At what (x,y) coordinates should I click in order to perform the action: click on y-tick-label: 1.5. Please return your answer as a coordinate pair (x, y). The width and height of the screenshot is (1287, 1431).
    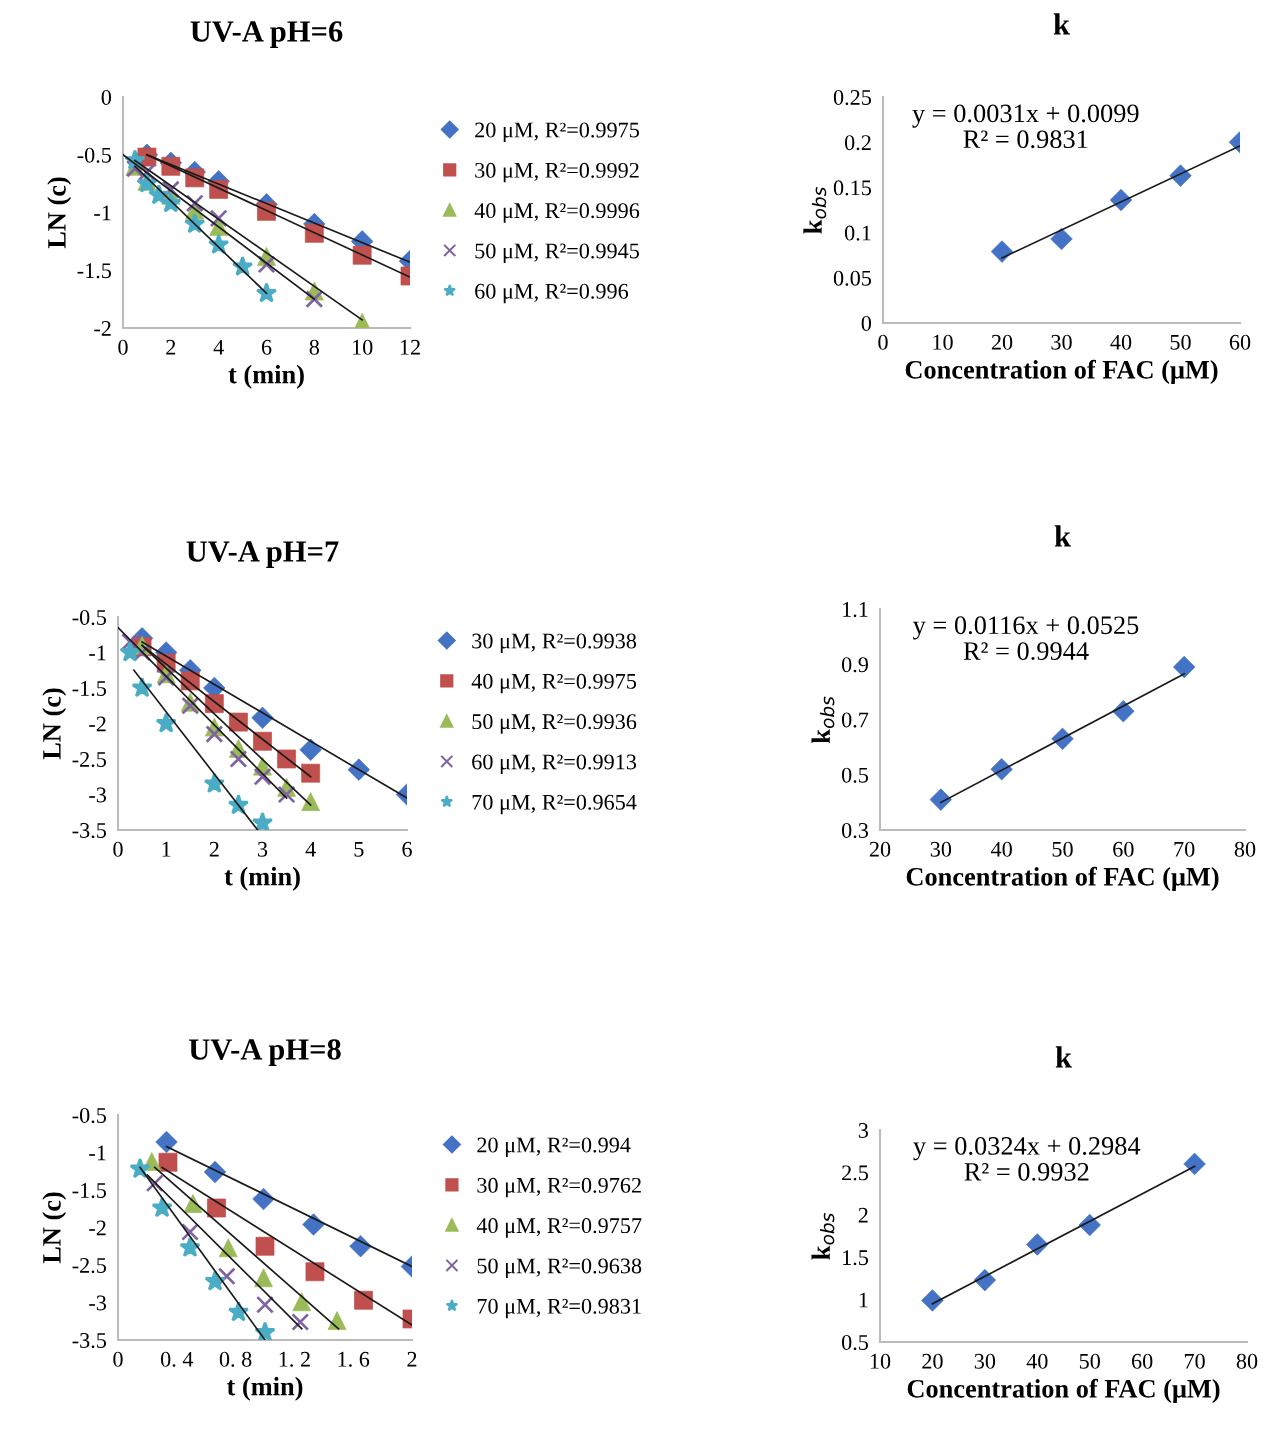
    Looking at the image, I should click on (856, 1258).